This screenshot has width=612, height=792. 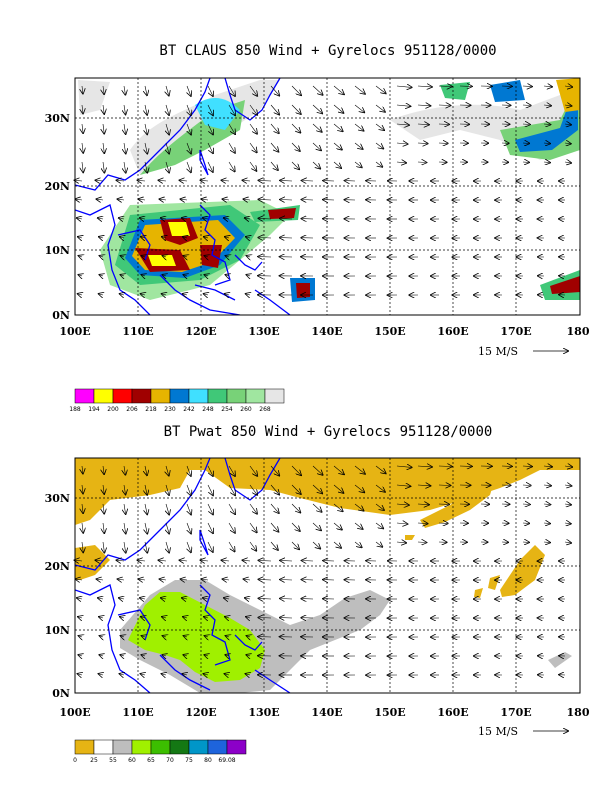 I want to click on lat-axis: 30N 20N 10N 0N, so click(x=57, y=596).